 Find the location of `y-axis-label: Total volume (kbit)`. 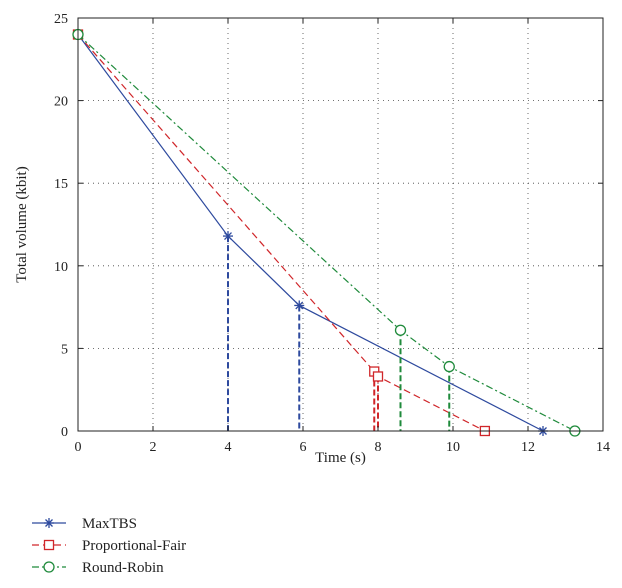

y-axis-label: Total volume (kbit) is located at coordinates (22, 224).